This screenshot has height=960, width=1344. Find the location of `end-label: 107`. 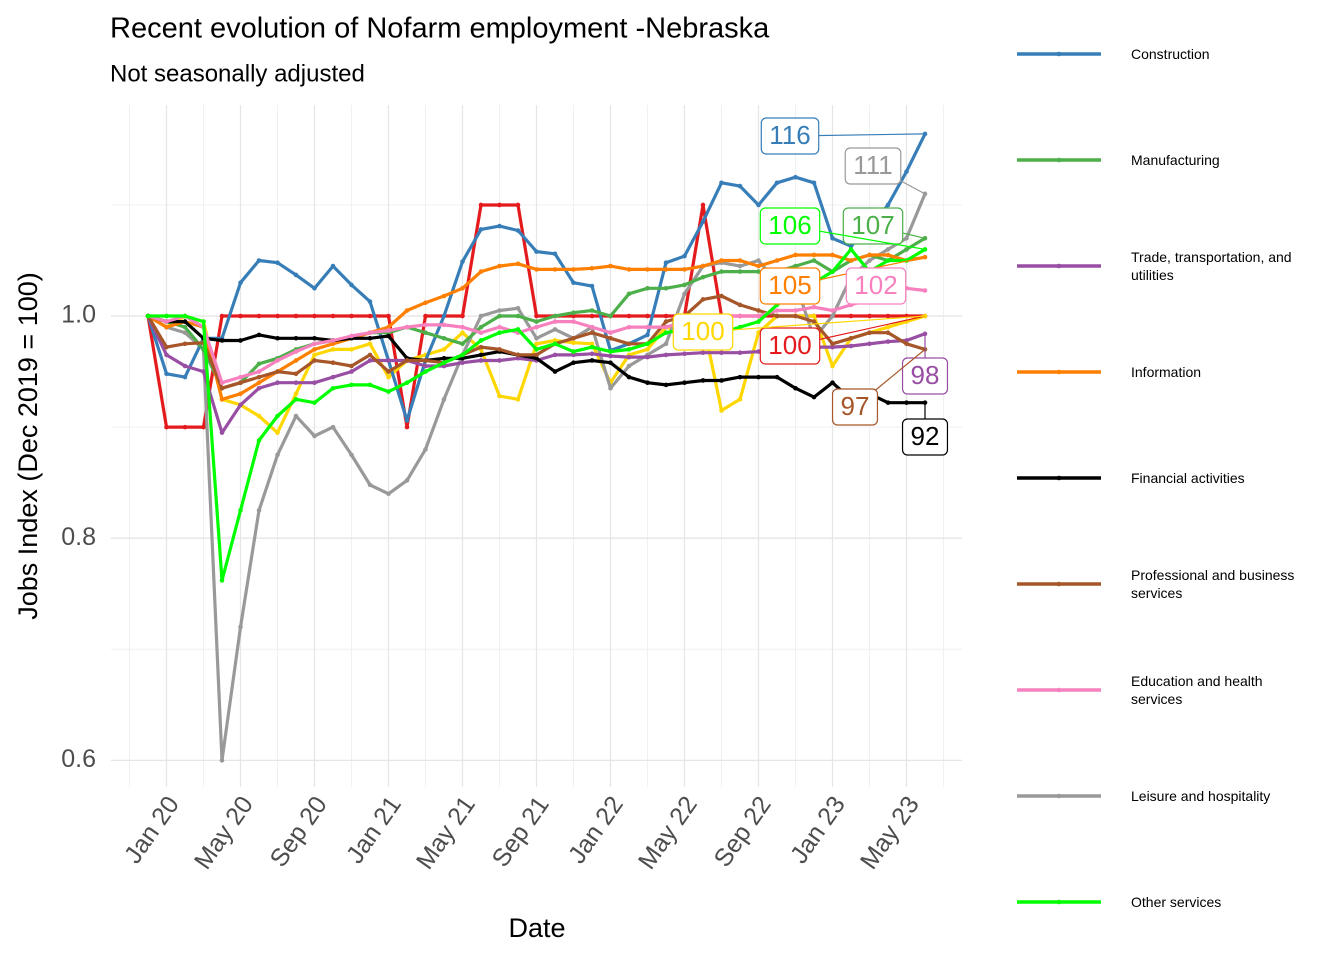

end-label: 107 is located at coordinates (872, 225).